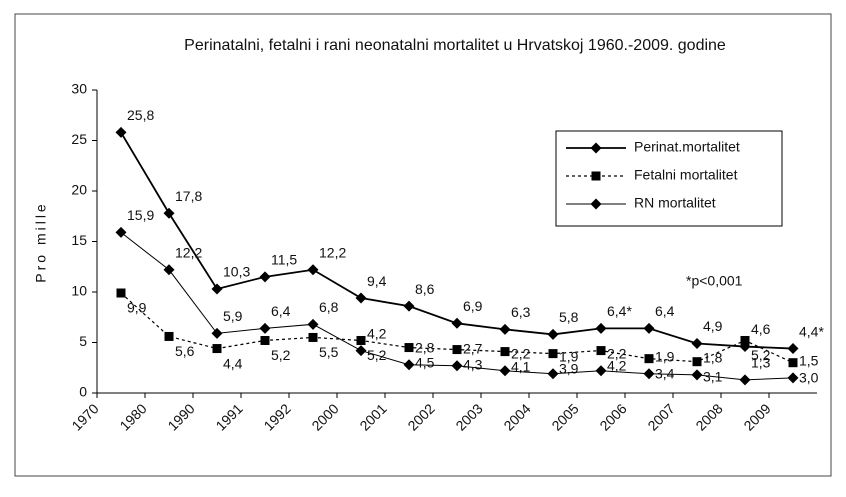  I want to click on data-label: 4,6, so click(761, 329).